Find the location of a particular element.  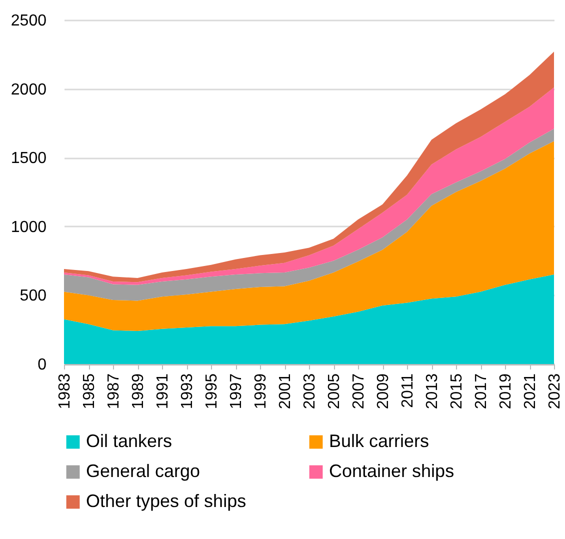

x-tick-label: 2009 is located at coordinates (383, 391).